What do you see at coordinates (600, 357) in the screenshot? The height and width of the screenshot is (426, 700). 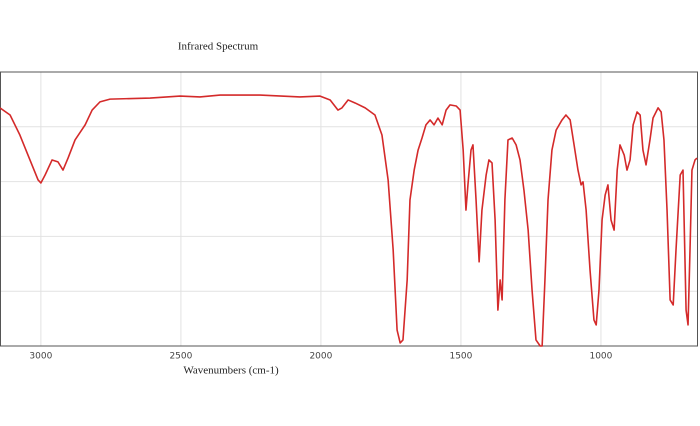 I see `x-tick-label: 1000` at bounding box center [600, 357].